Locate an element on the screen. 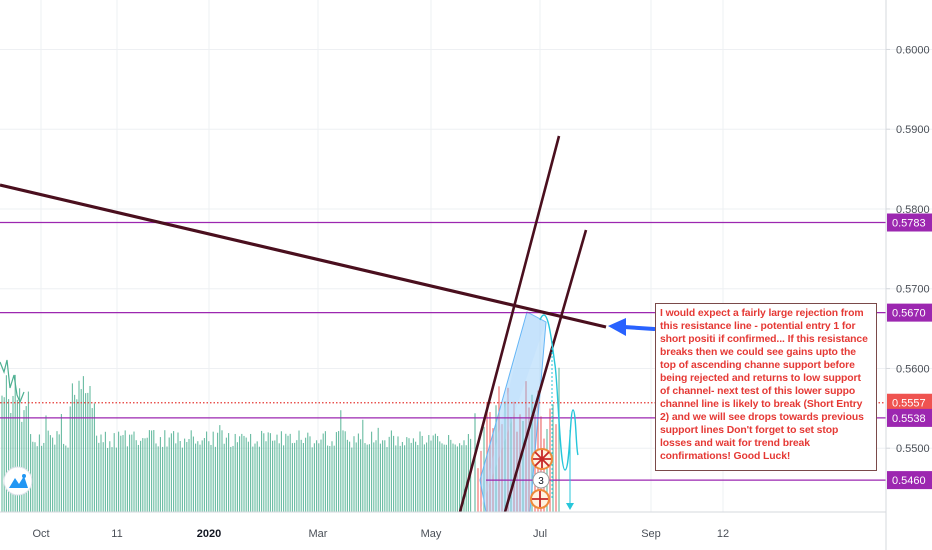 Image resolution: width=932 pixels, height=550 pixels. x-tick-label: 11 is located at coordinates (116, 534).